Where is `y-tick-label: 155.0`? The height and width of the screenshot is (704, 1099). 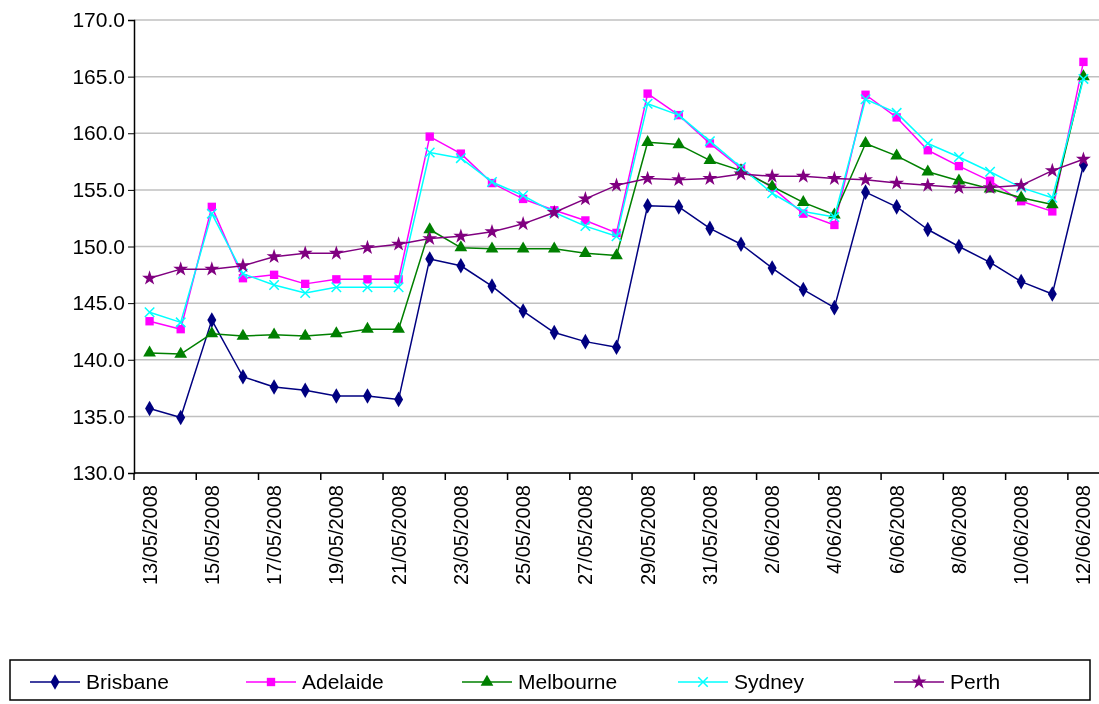 y-tick-label: 155.0 is located at coordinates (98, 190).